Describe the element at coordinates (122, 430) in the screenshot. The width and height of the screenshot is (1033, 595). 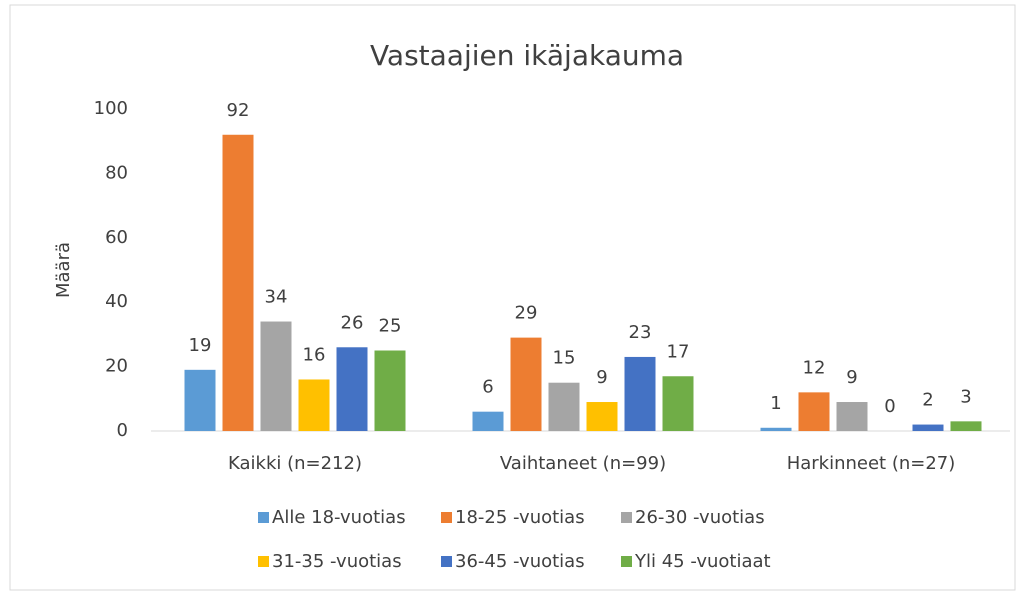
I see `y-tick-label: 0` at that location.